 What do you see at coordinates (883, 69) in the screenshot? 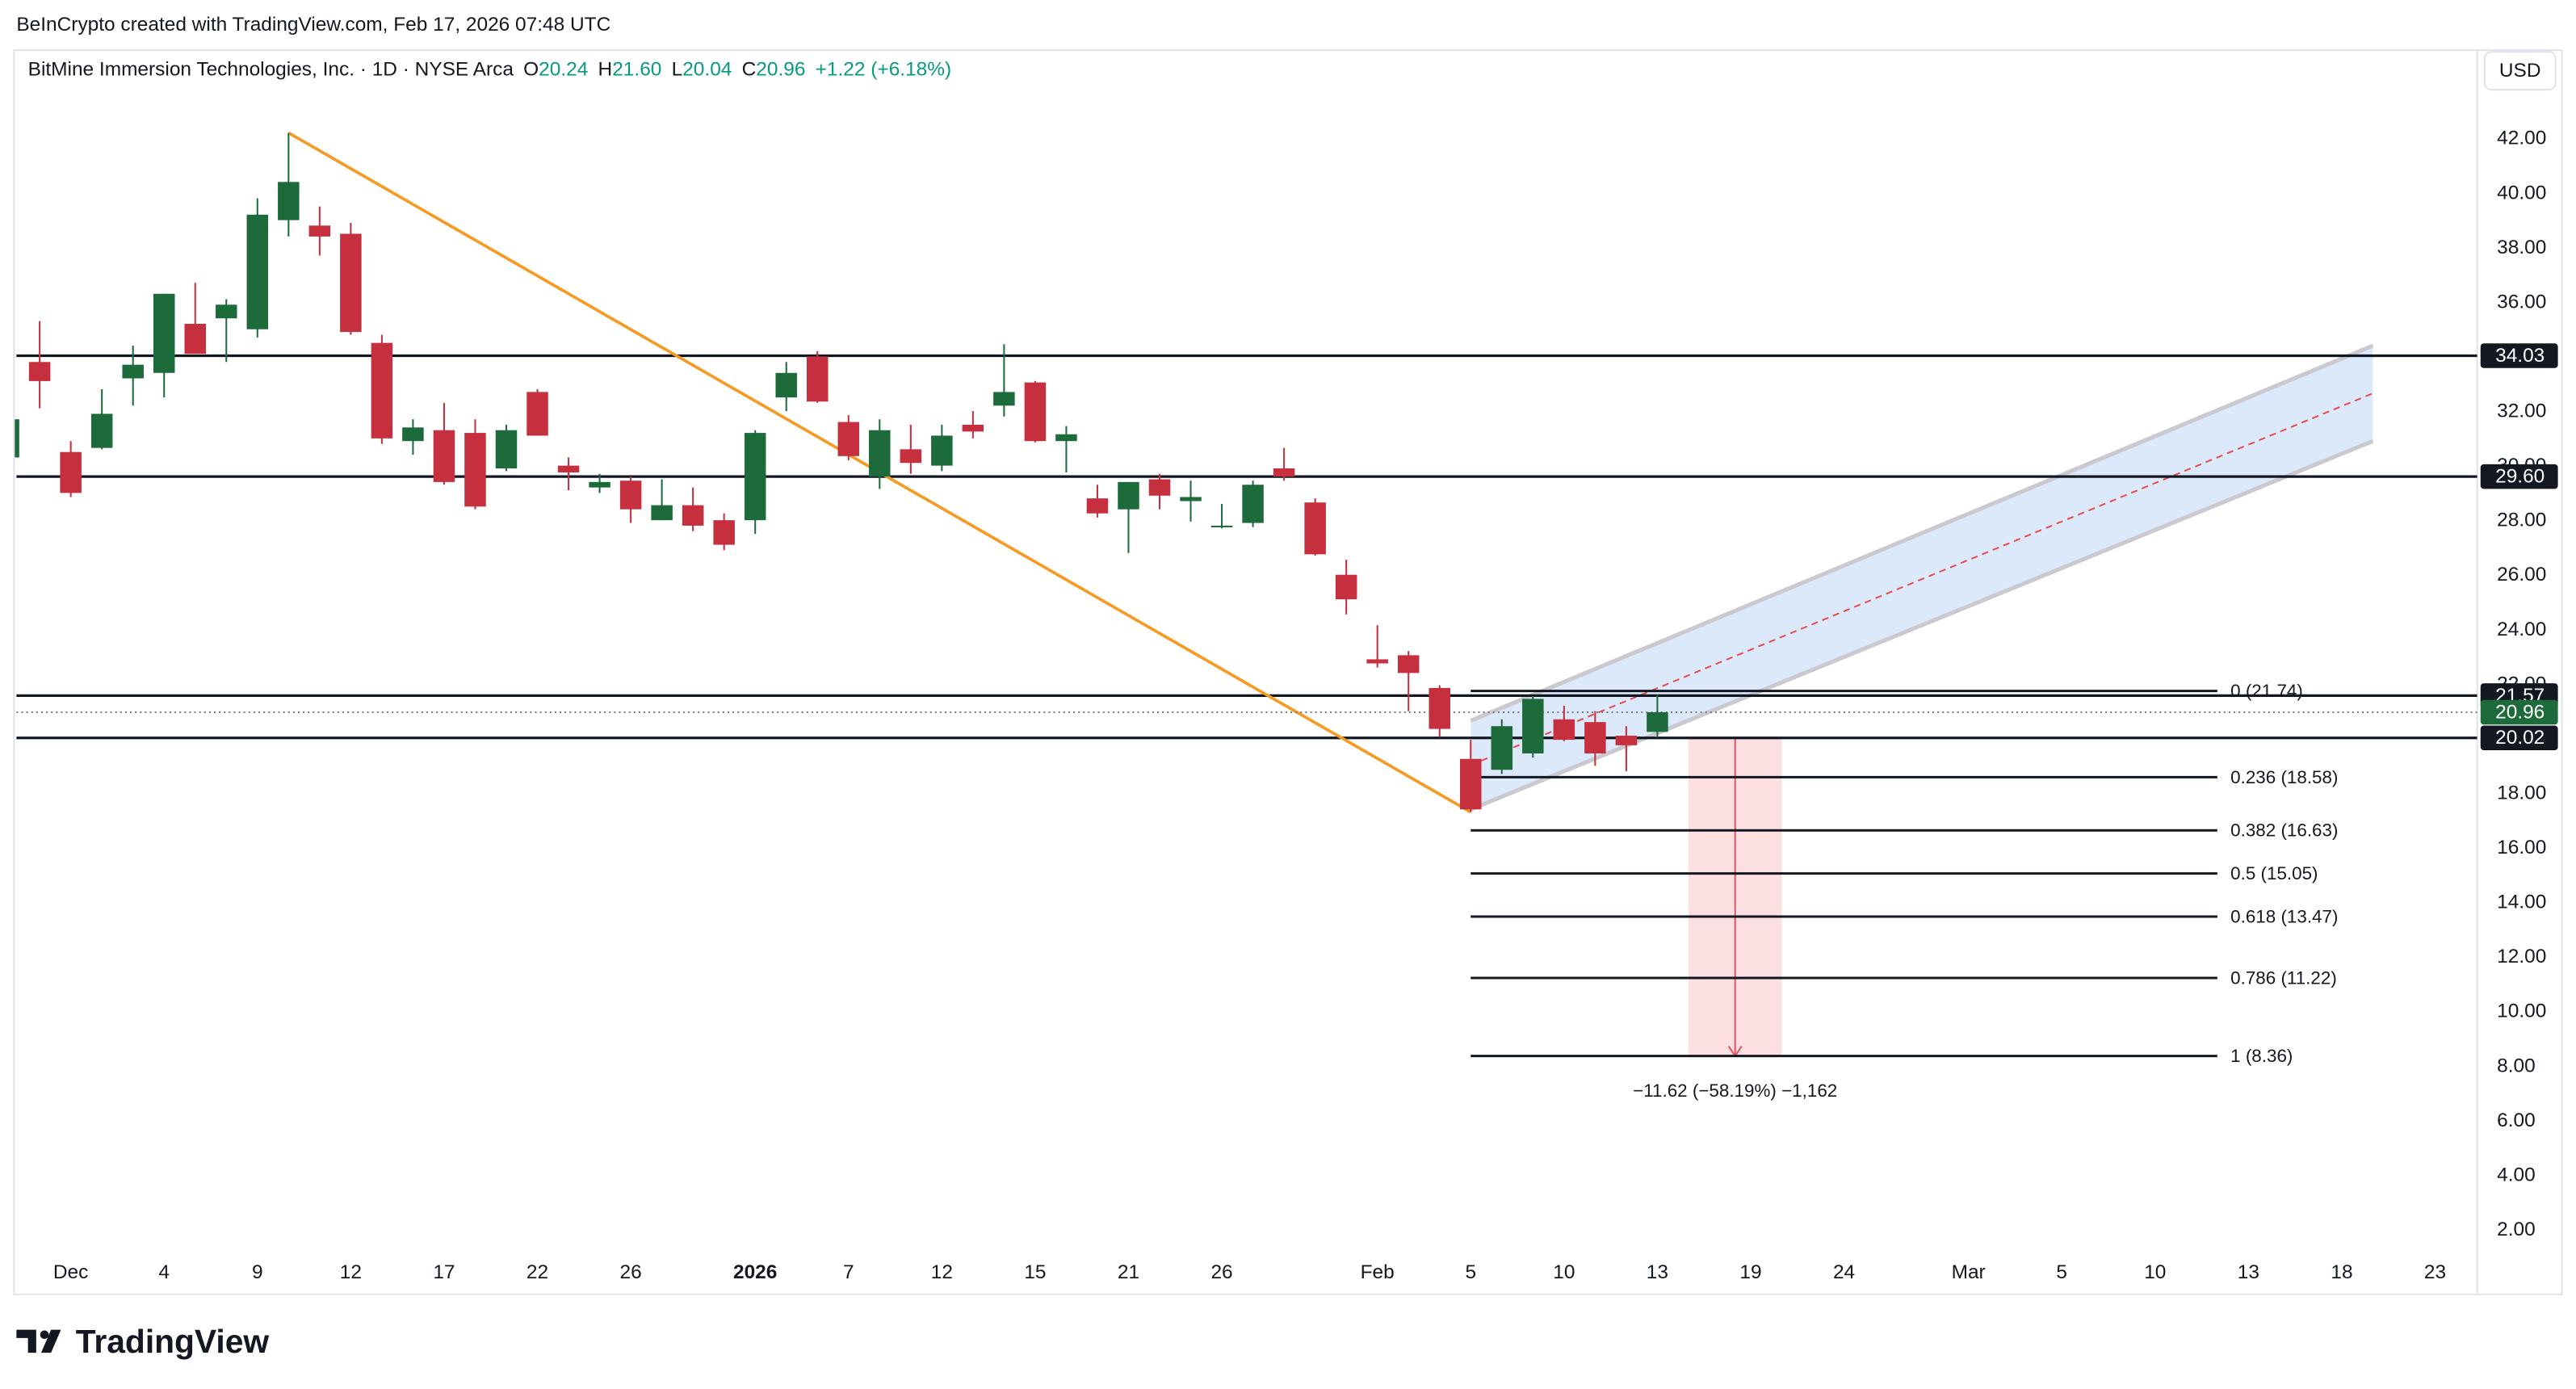
I see `change-value: +1.22 (+6.18%)` at bounding box center [883, 69].